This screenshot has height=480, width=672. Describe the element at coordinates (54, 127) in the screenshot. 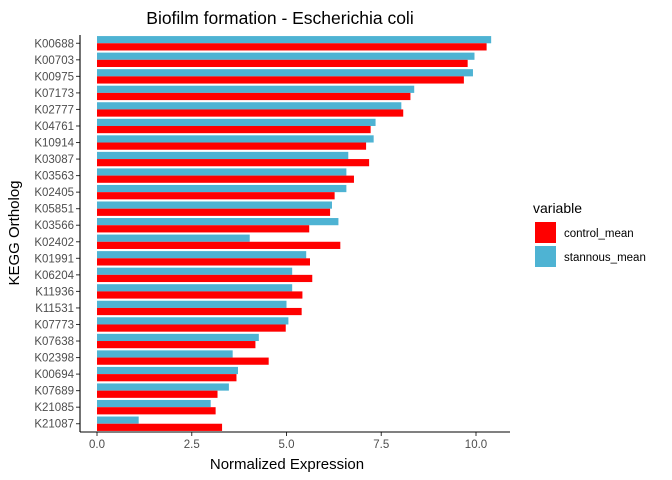

I see `y-tick-label-k04761: K04761` at that location.